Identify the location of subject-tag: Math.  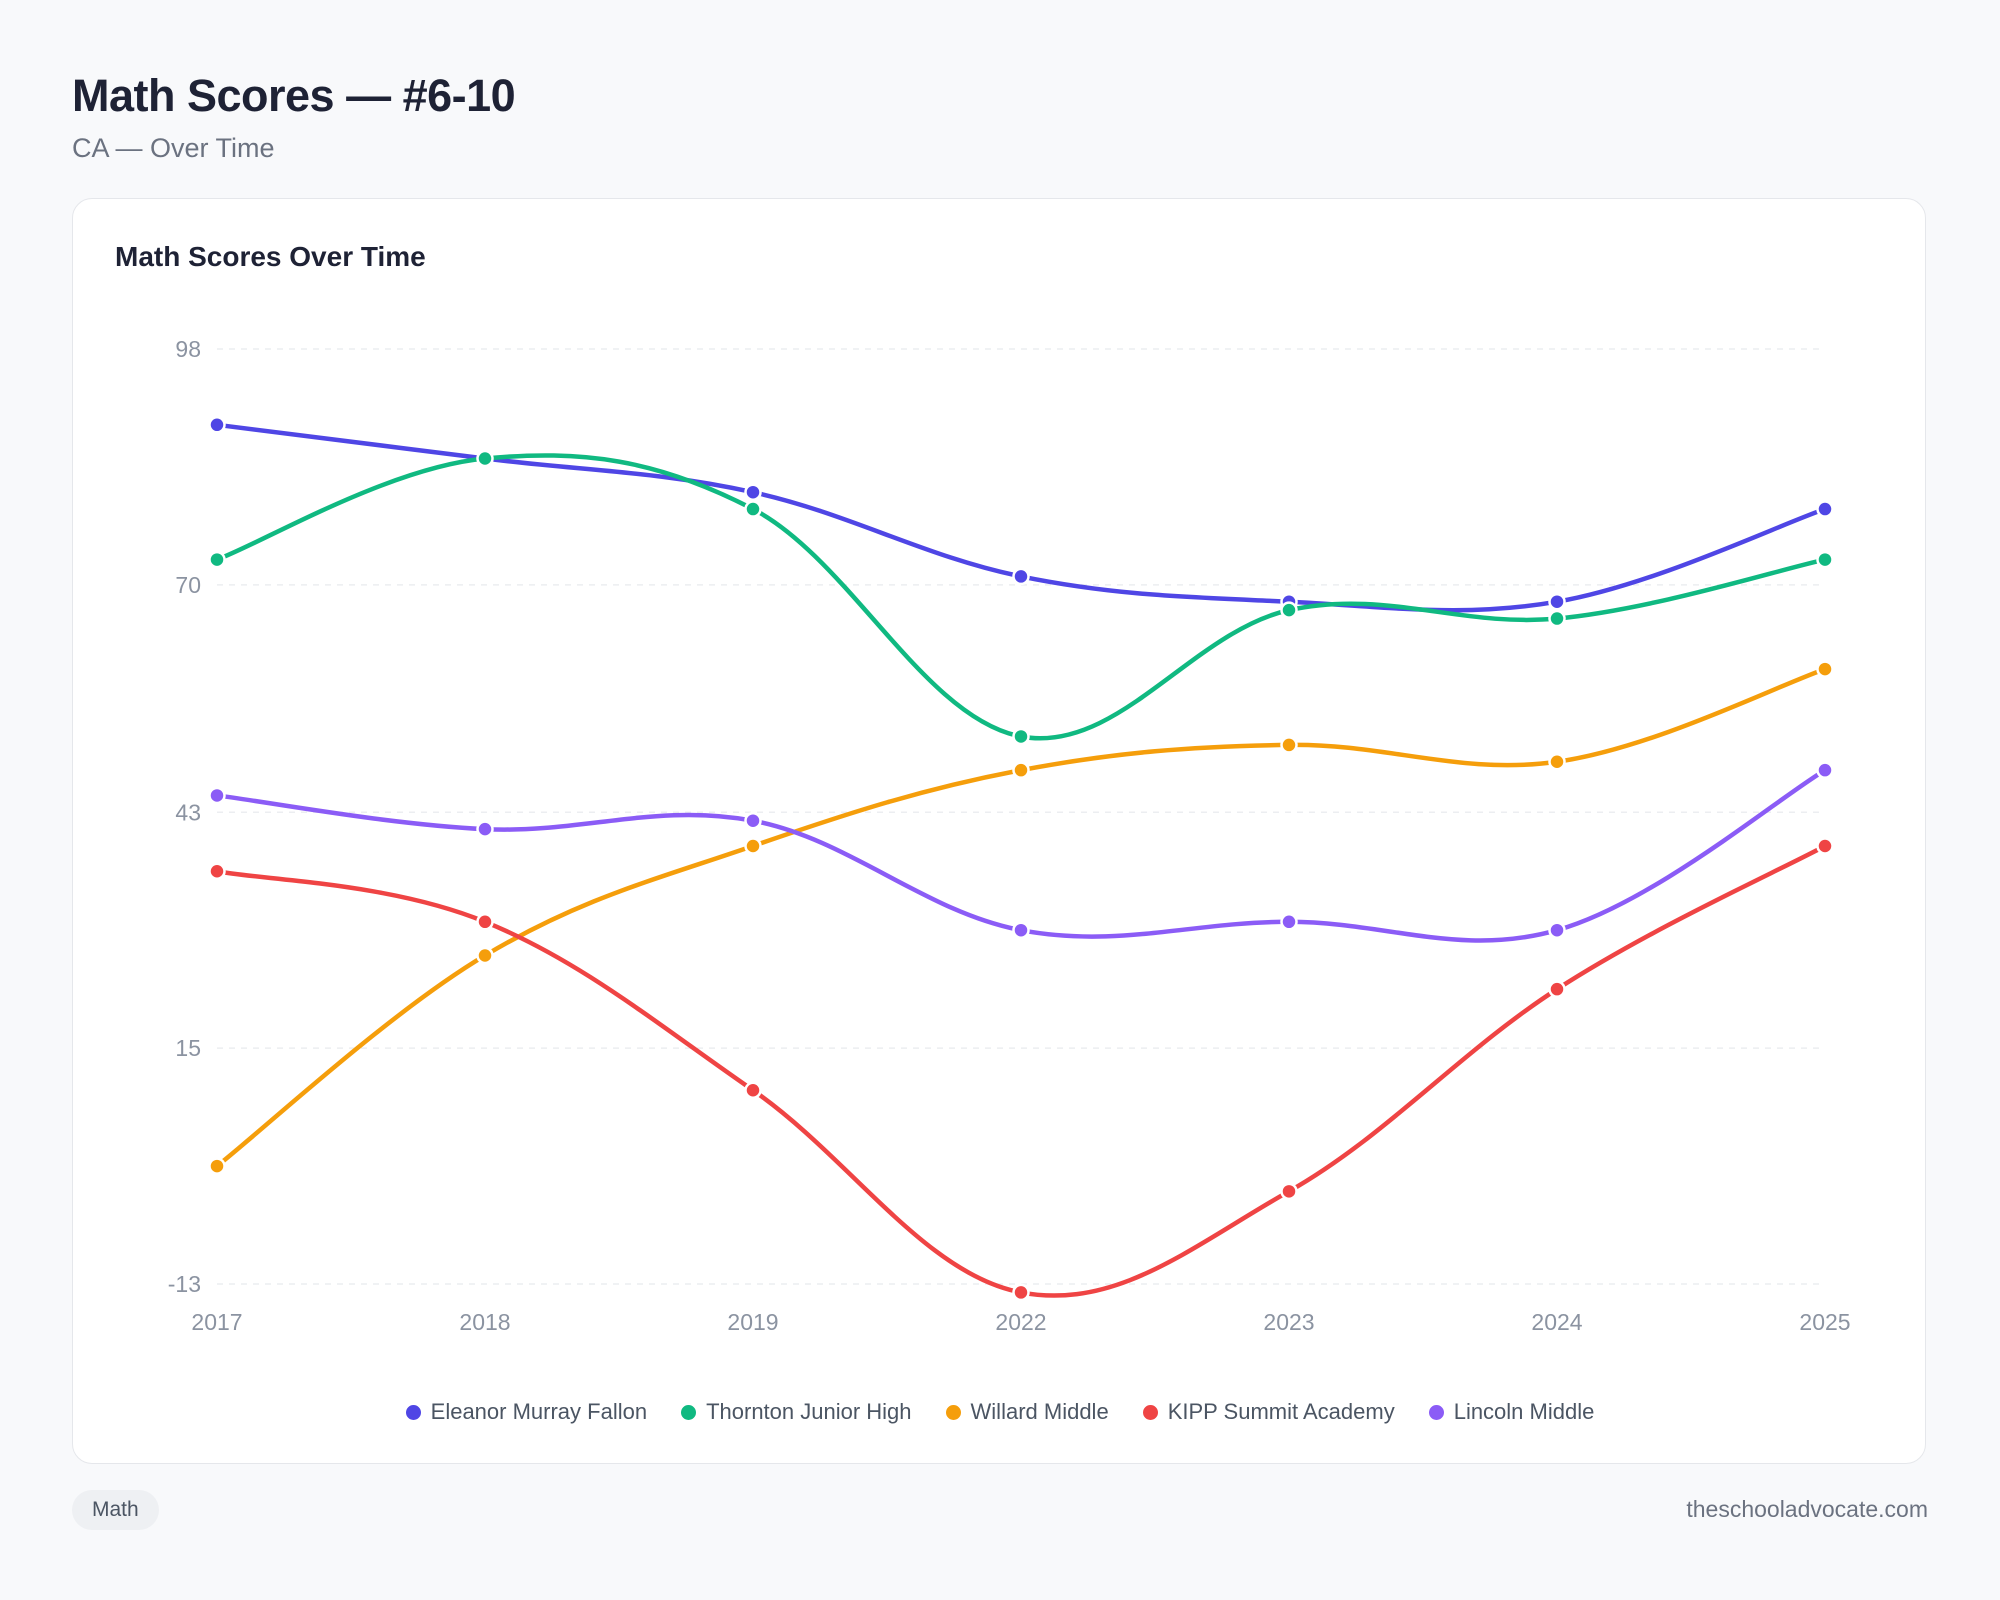
(115, 1510).